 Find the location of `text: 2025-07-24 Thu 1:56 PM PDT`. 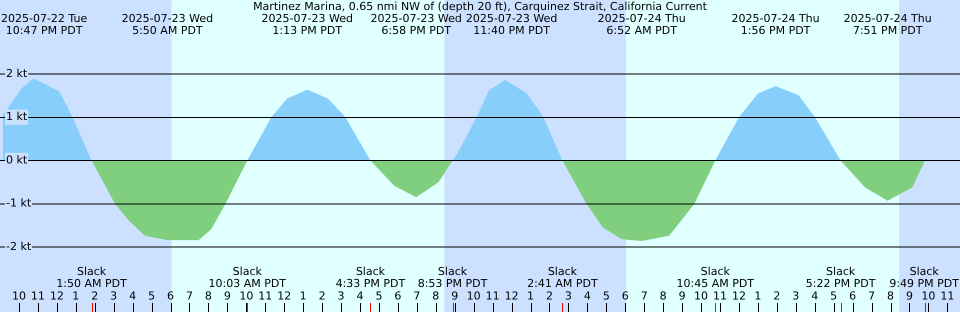

text: 2025-07-24 Thu 1:56 PM PDT is located at coordinates (776, 24).